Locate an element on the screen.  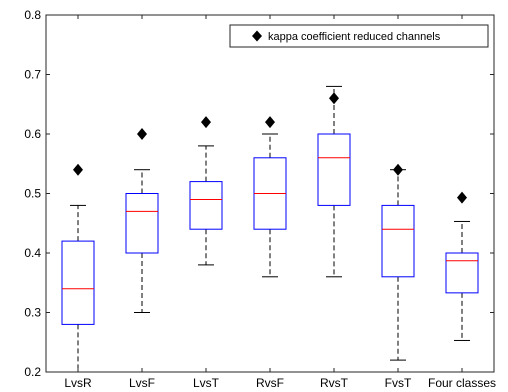
legend-label: kappa coefficient reduced channels is located at coordinates (354, 37).